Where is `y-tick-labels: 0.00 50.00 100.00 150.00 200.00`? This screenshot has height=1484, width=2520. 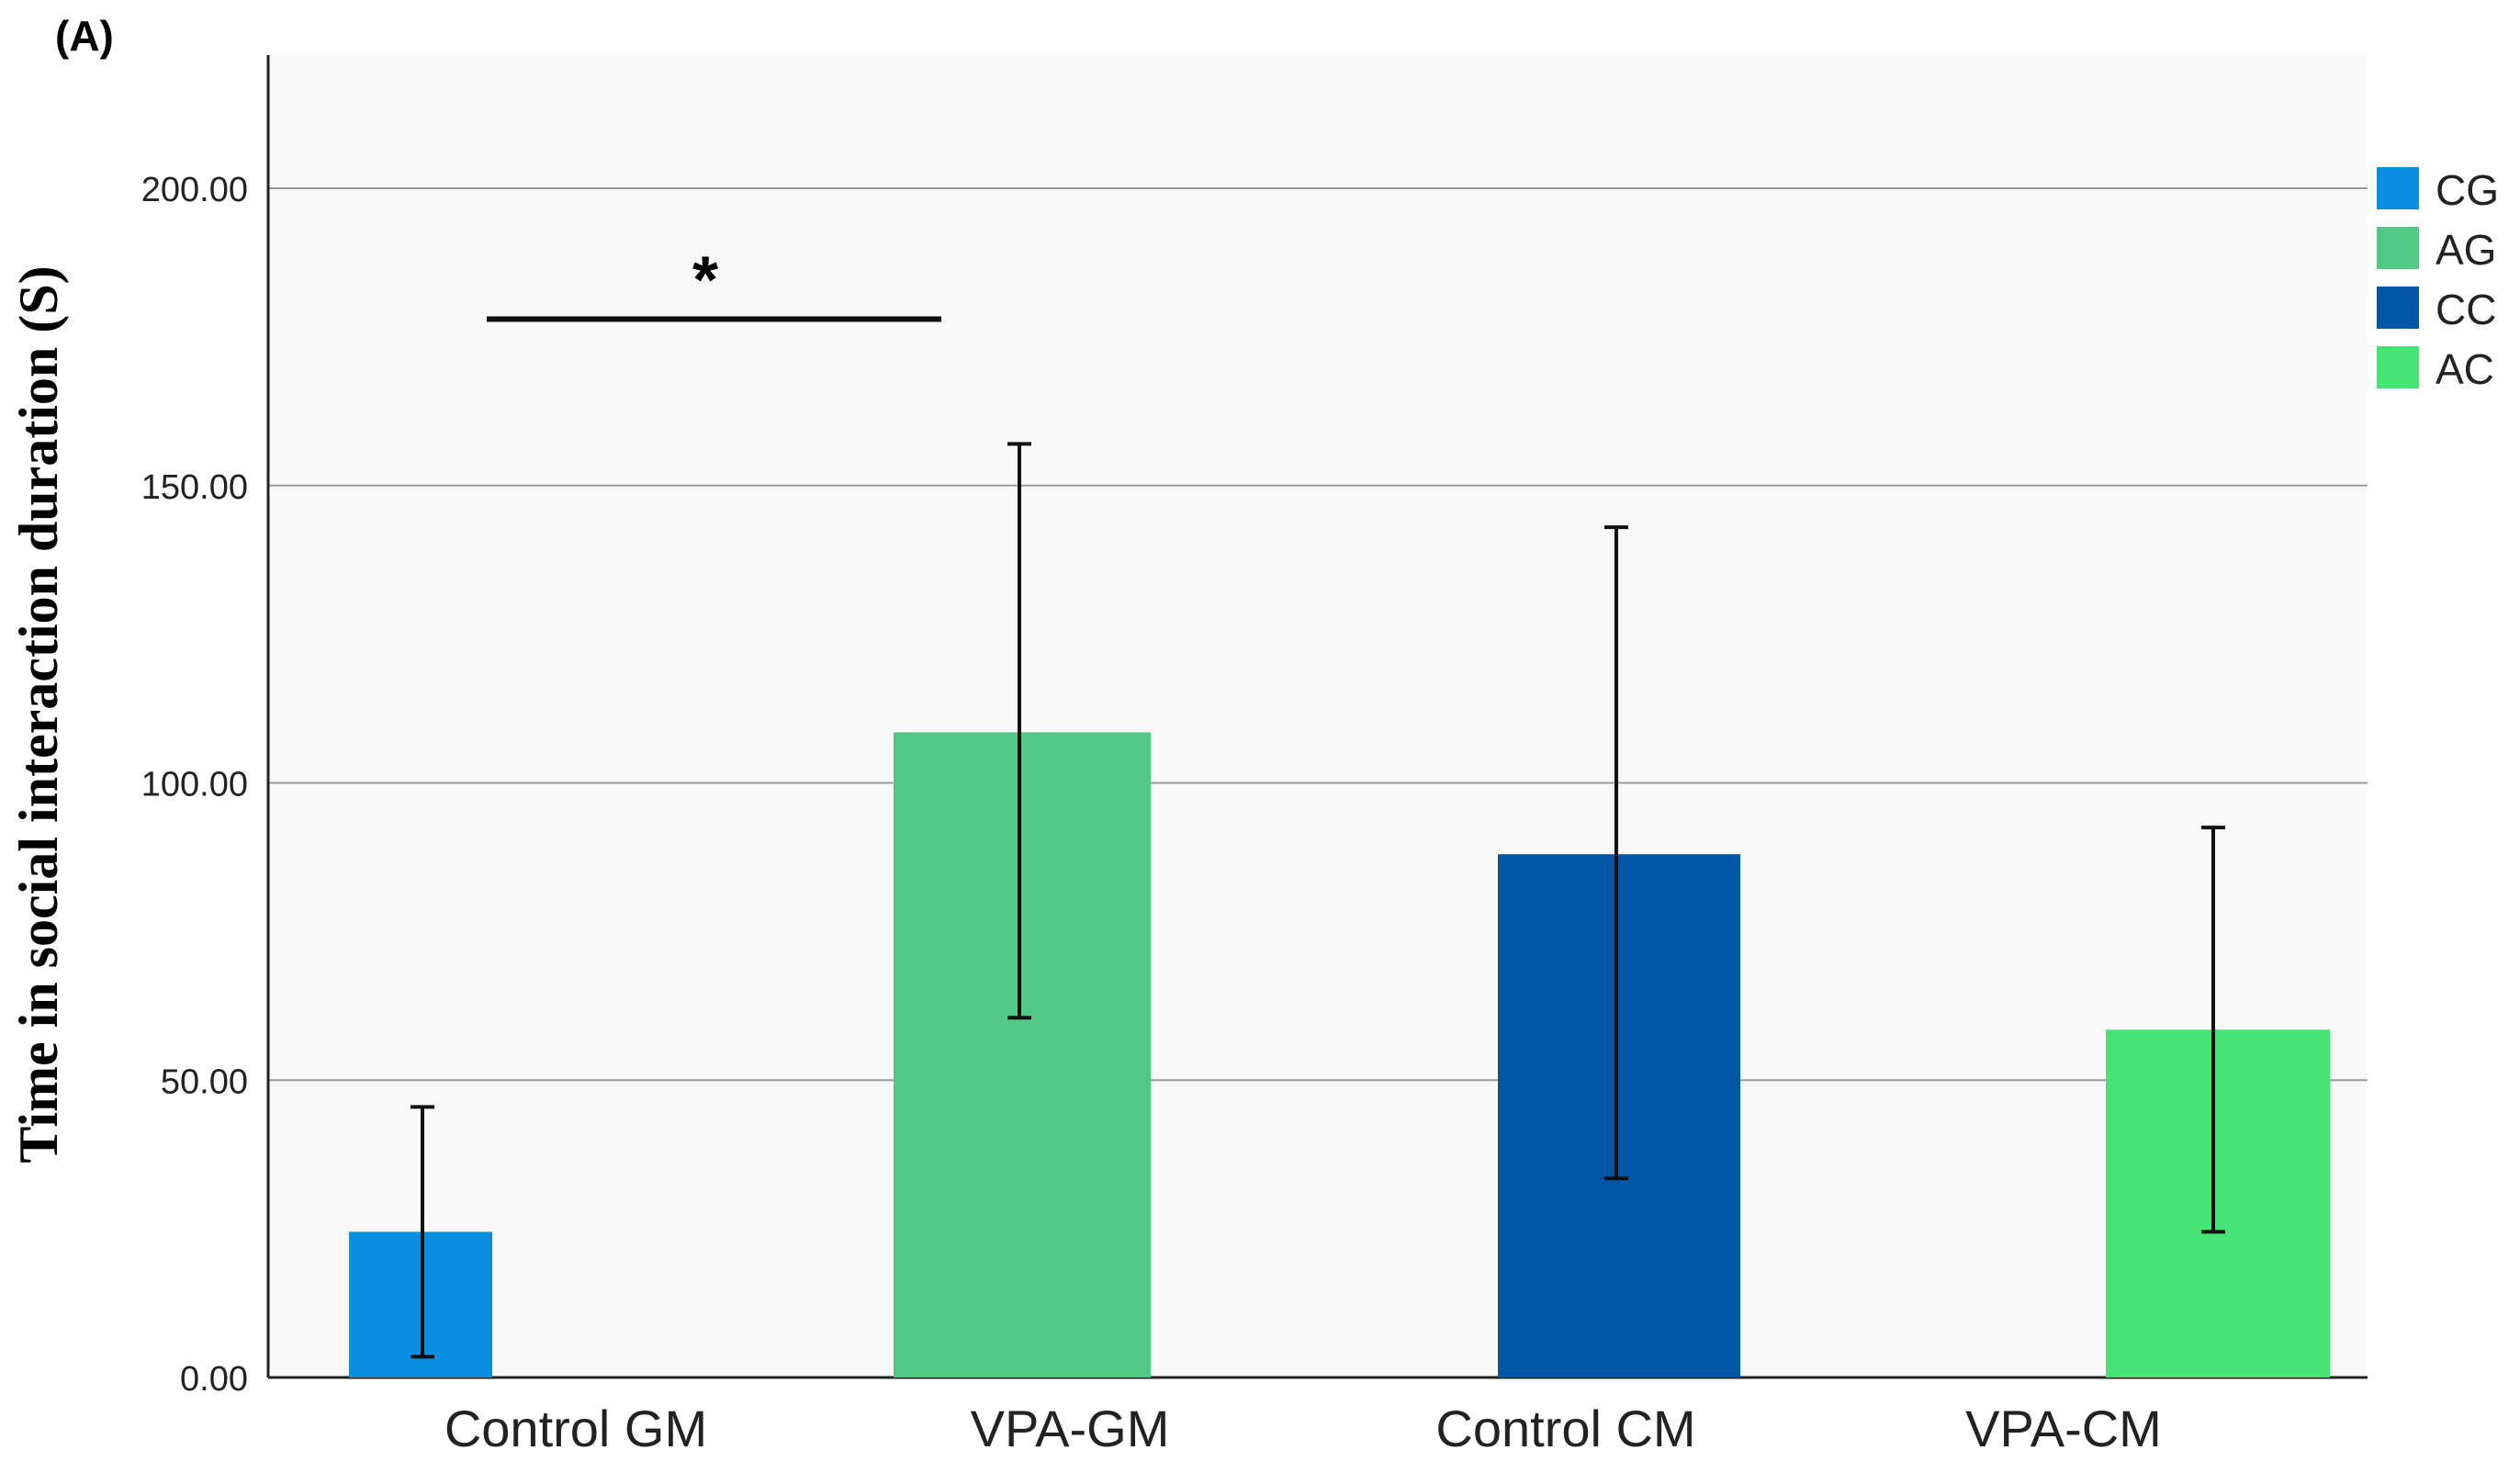 y-tick-labels: 0.00 50.00 100.00 150.00 200.00 is located at coordinates (194, 785).